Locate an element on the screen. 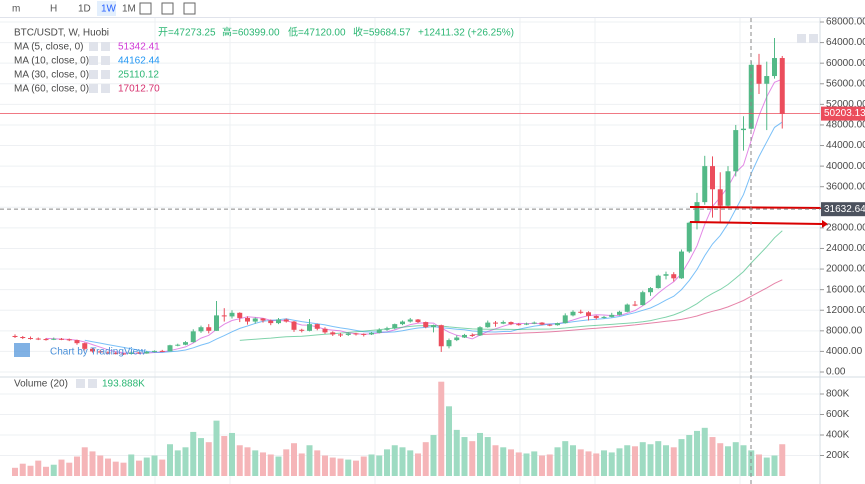  ma-legend-name: MA (30, close, 0) is located at coordinates (51, 75).